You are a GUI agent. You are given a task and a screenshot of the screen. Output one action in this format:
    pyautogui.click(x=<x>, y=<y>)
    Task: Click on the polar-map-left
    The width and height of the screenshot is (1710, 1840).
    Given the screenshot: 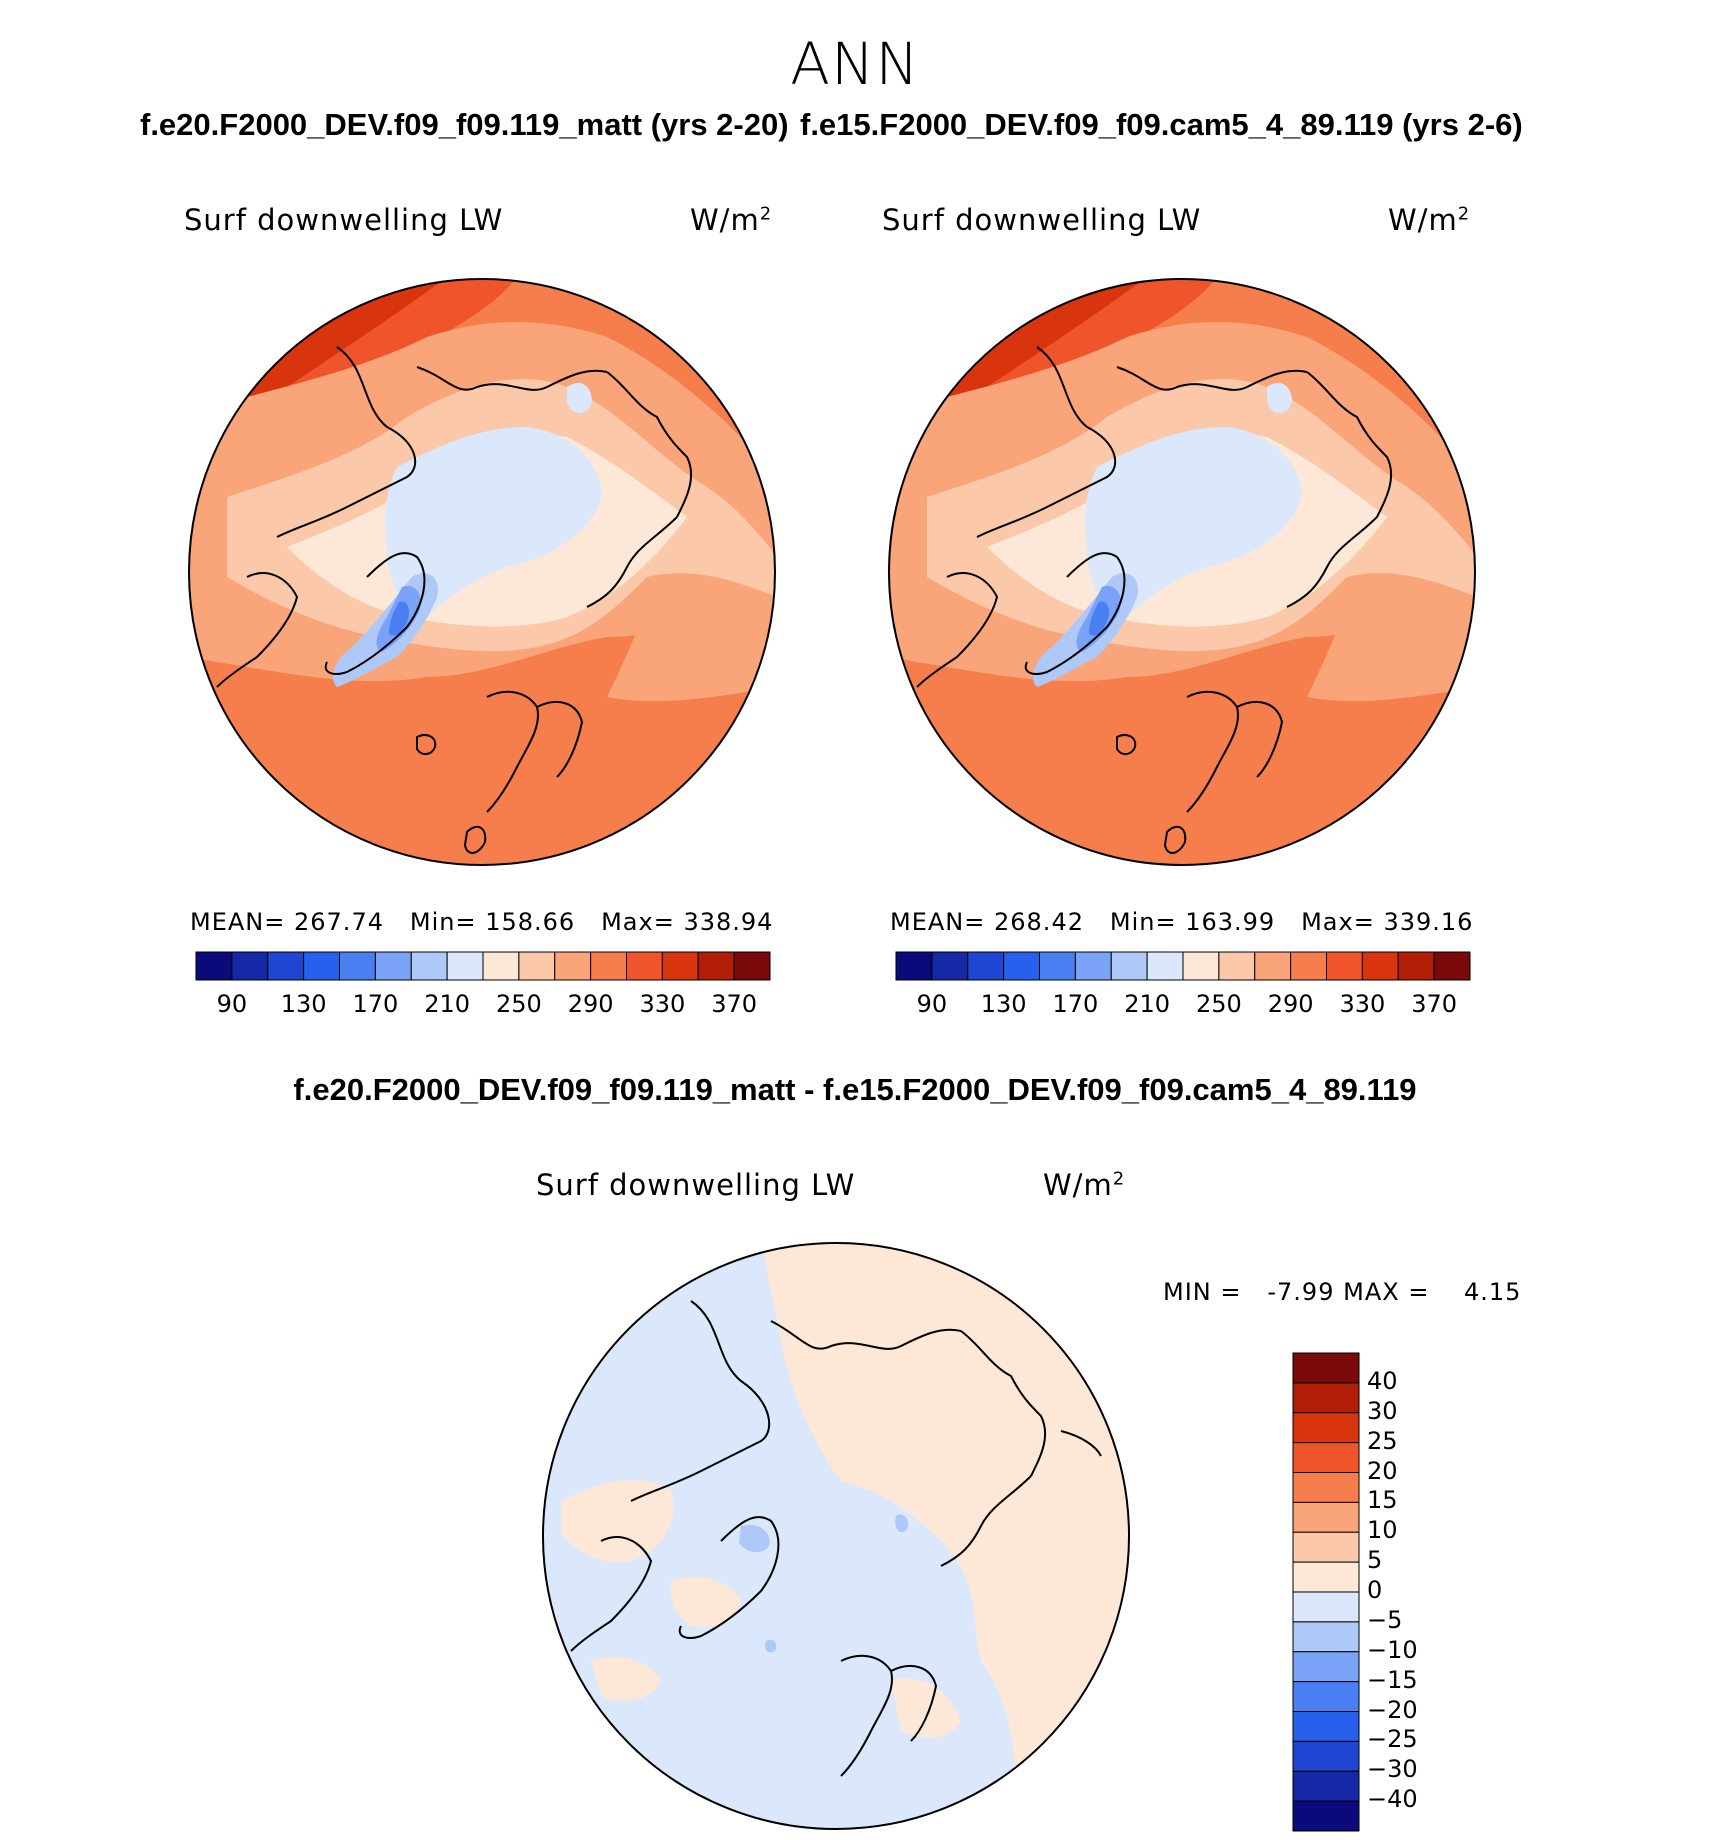 What is the action you would take?
    pyautogui.click(x=482, y=572)
    